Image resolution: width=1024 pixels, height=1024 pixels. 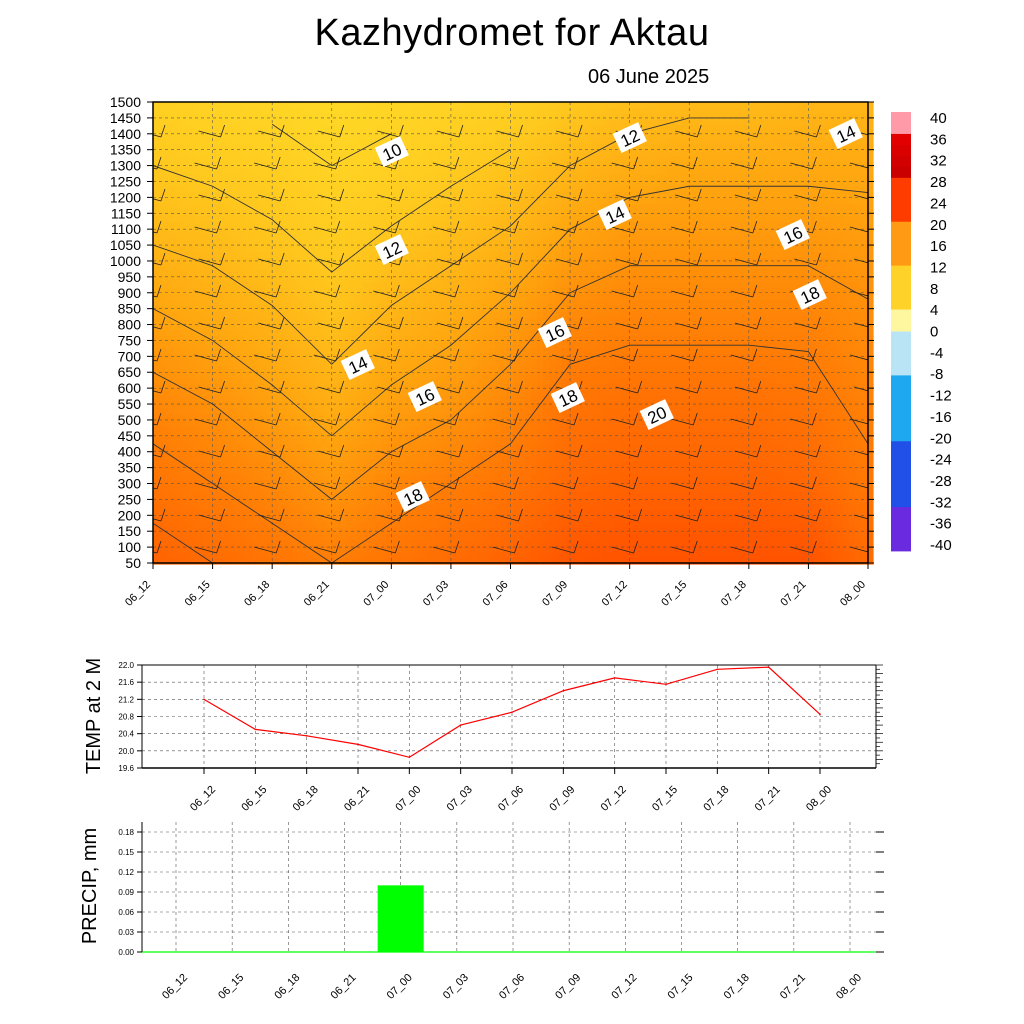 I want to click on x-tick-label: 07_18, so click(x=734, y=594).